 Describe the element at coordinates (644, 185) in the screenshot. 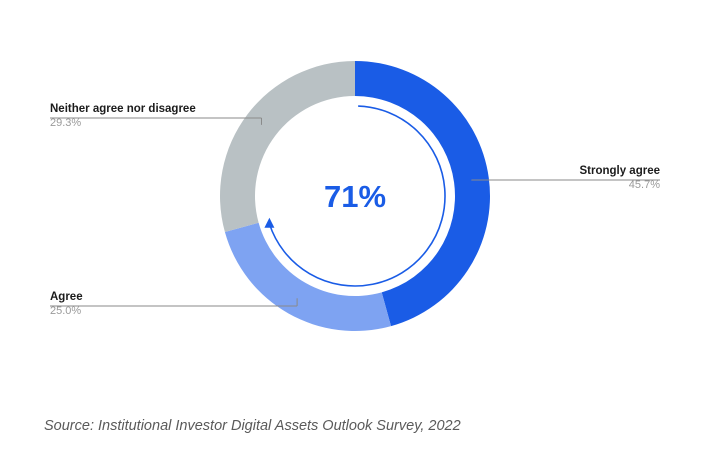

I see `slice-value-1: 45.7%` at that location.